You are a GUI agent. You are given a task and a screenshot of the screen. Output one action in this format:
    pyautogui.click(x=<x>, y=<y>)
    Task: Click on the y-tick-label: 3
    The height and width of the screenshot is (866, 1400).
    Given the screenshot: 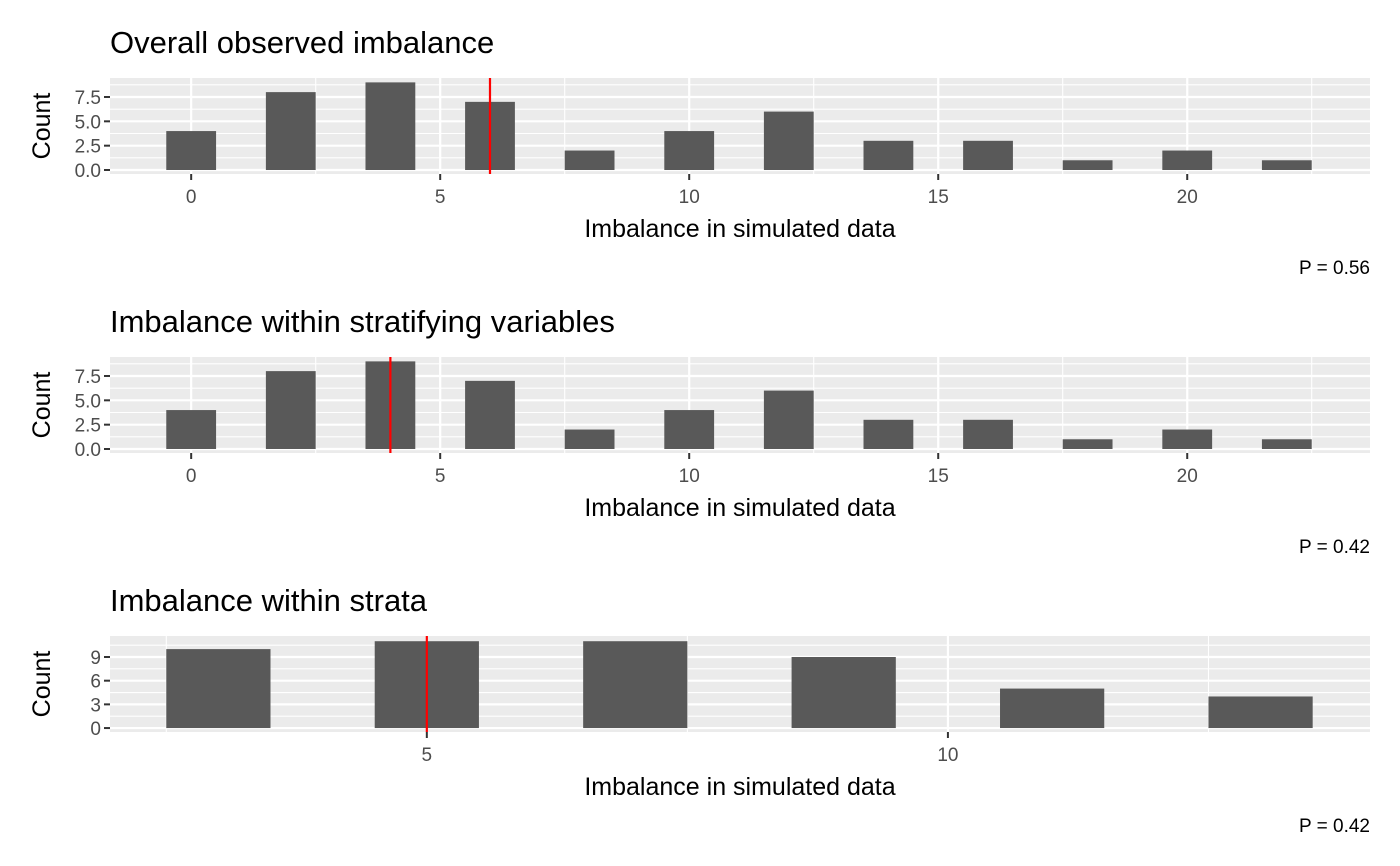 What is the action you would take?
    pyautogui.click(x=95, y=705)
    